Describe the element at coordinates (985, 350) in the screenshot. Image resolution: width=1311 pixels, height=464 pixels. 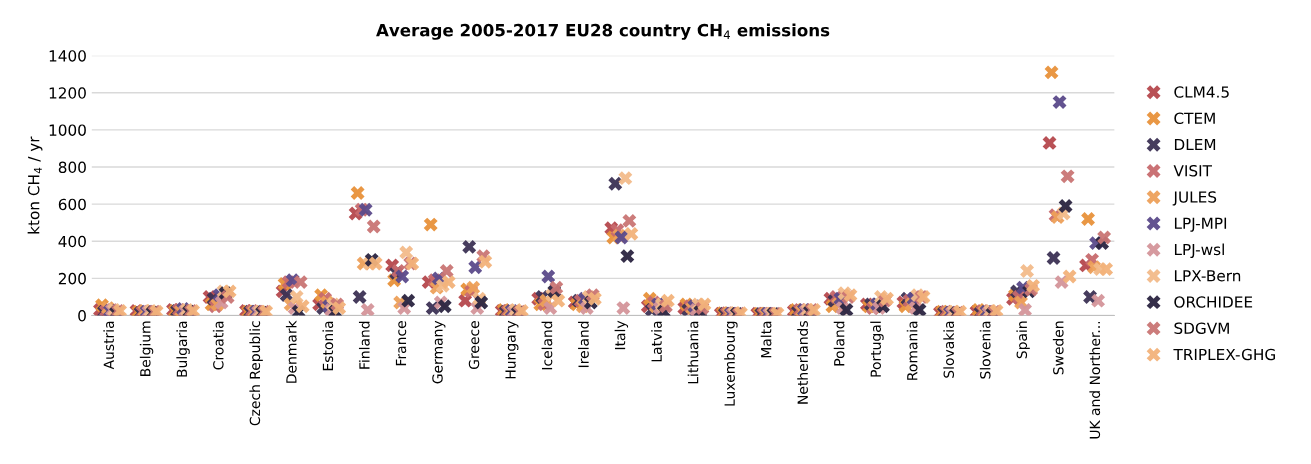
I see `x-tick-label: Slovenia` at that location.